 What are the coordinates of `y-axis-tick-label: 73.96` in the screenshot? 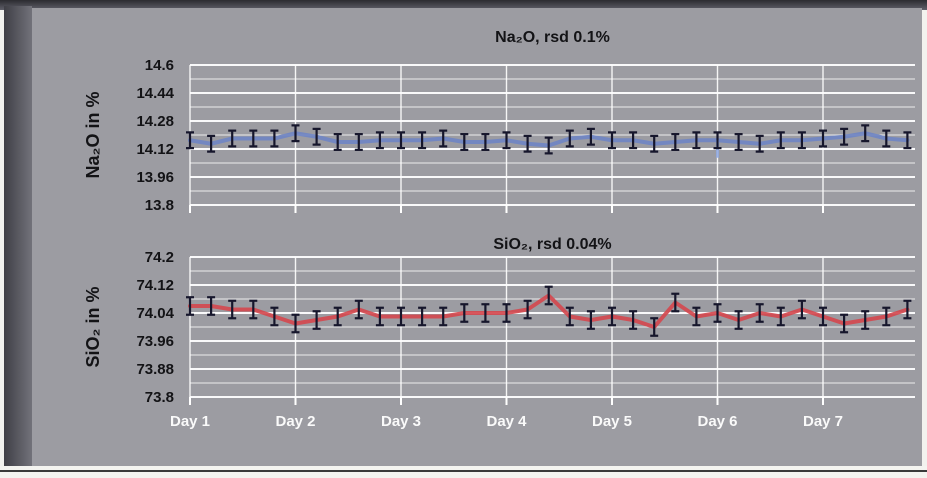 It's located at (155, 341).